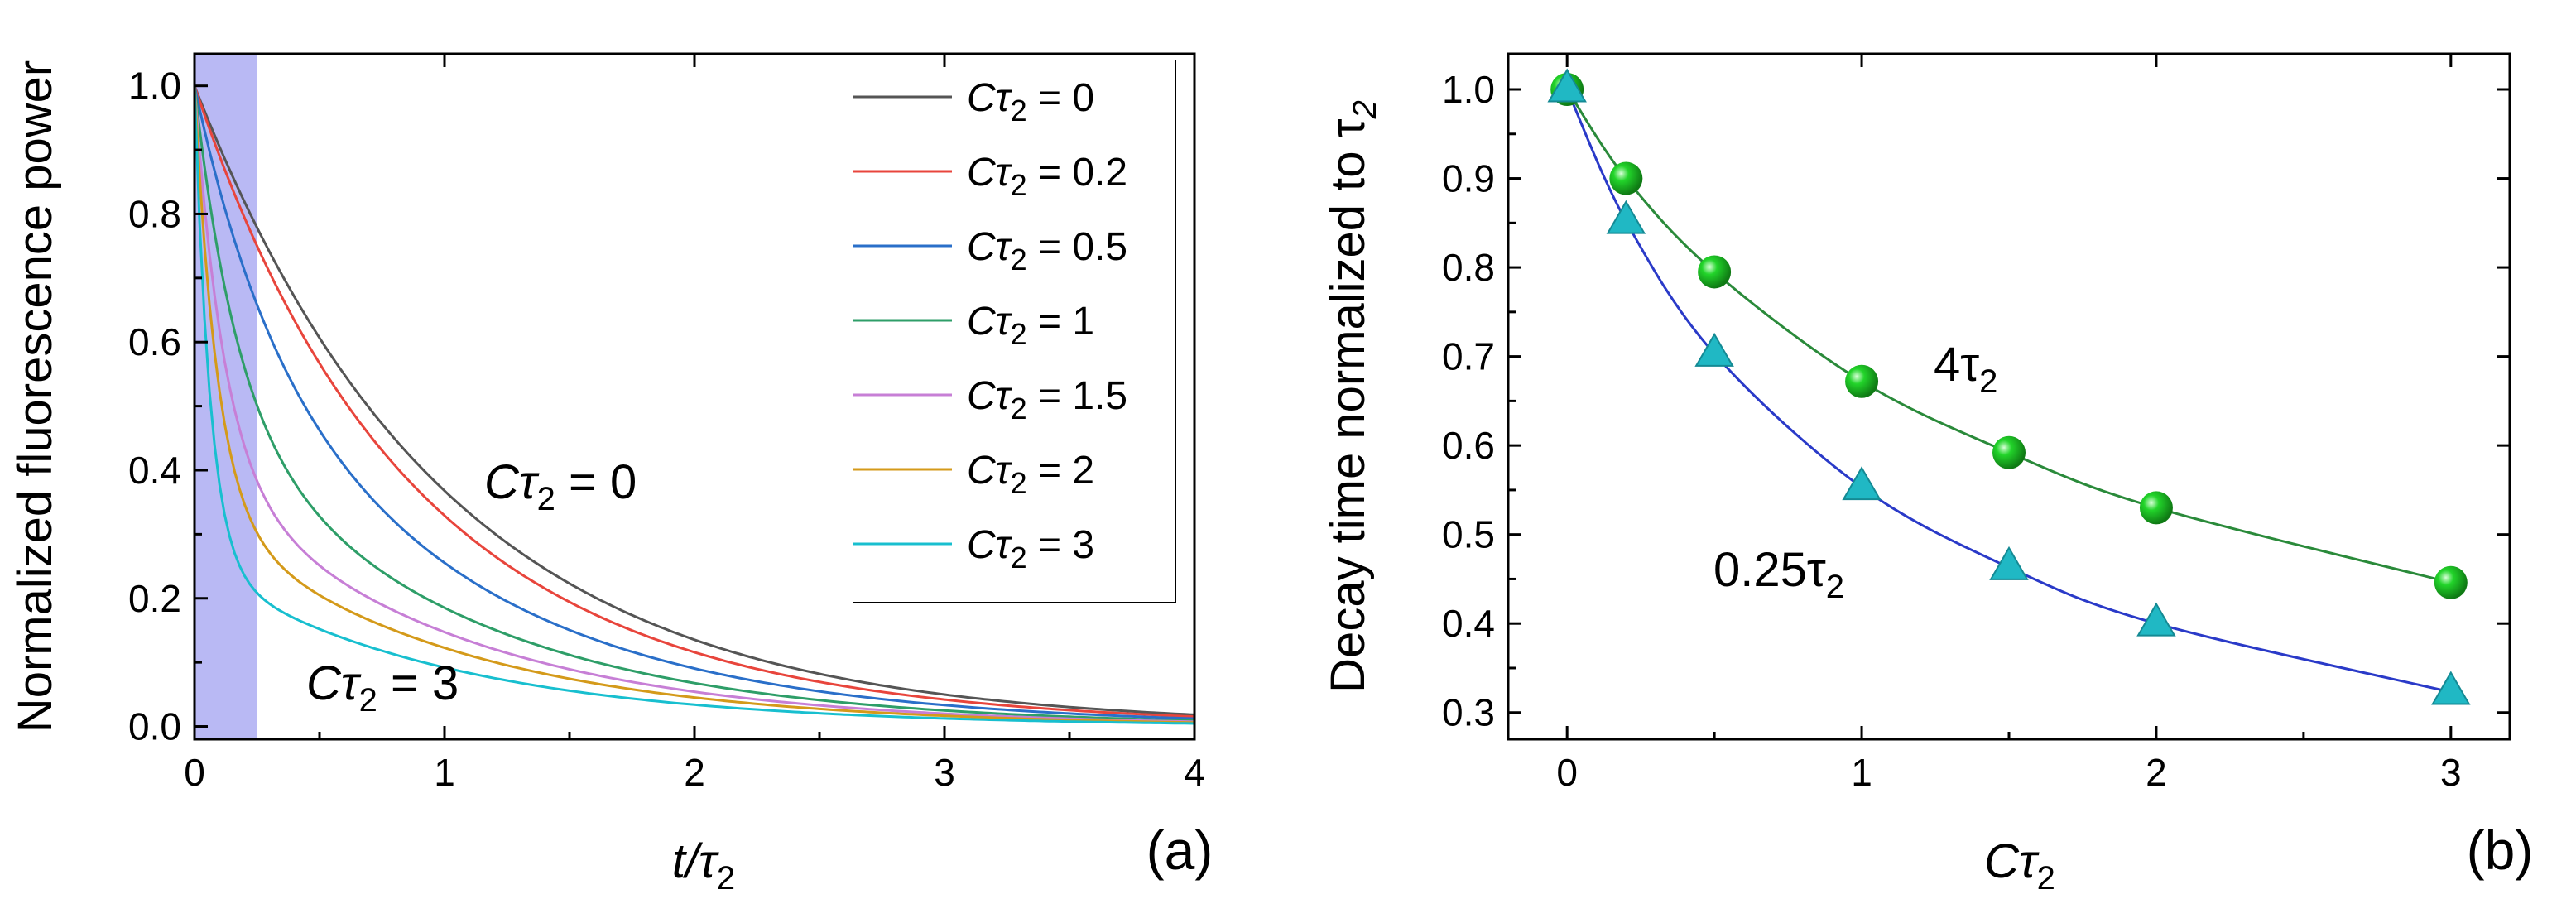 The image size is (2576, 923). I want to click on legend-label: Cτ2 = 0.5, so click(1047, 250).